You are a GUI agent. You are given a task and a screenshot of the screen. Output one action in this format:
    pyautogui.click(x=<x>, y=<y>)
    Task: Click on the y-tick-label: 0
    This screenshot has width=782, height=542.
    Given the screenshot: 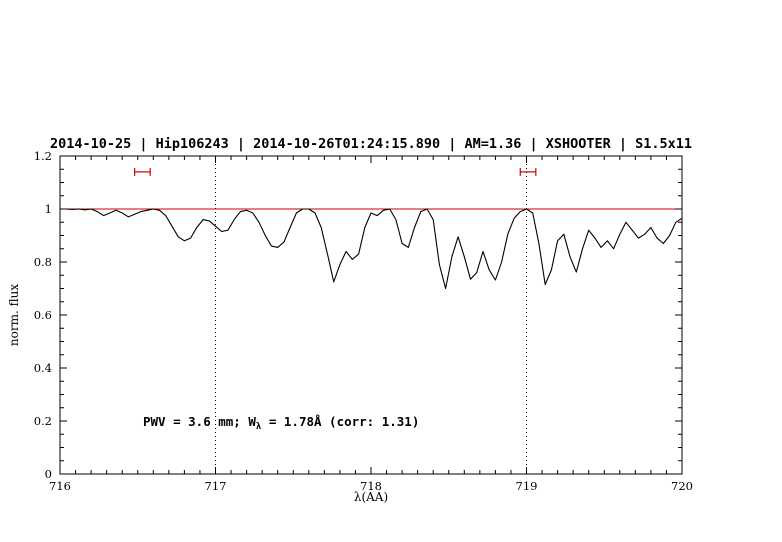 What is the action you would take?
    pyautogui.click(x=48, y=474)
    